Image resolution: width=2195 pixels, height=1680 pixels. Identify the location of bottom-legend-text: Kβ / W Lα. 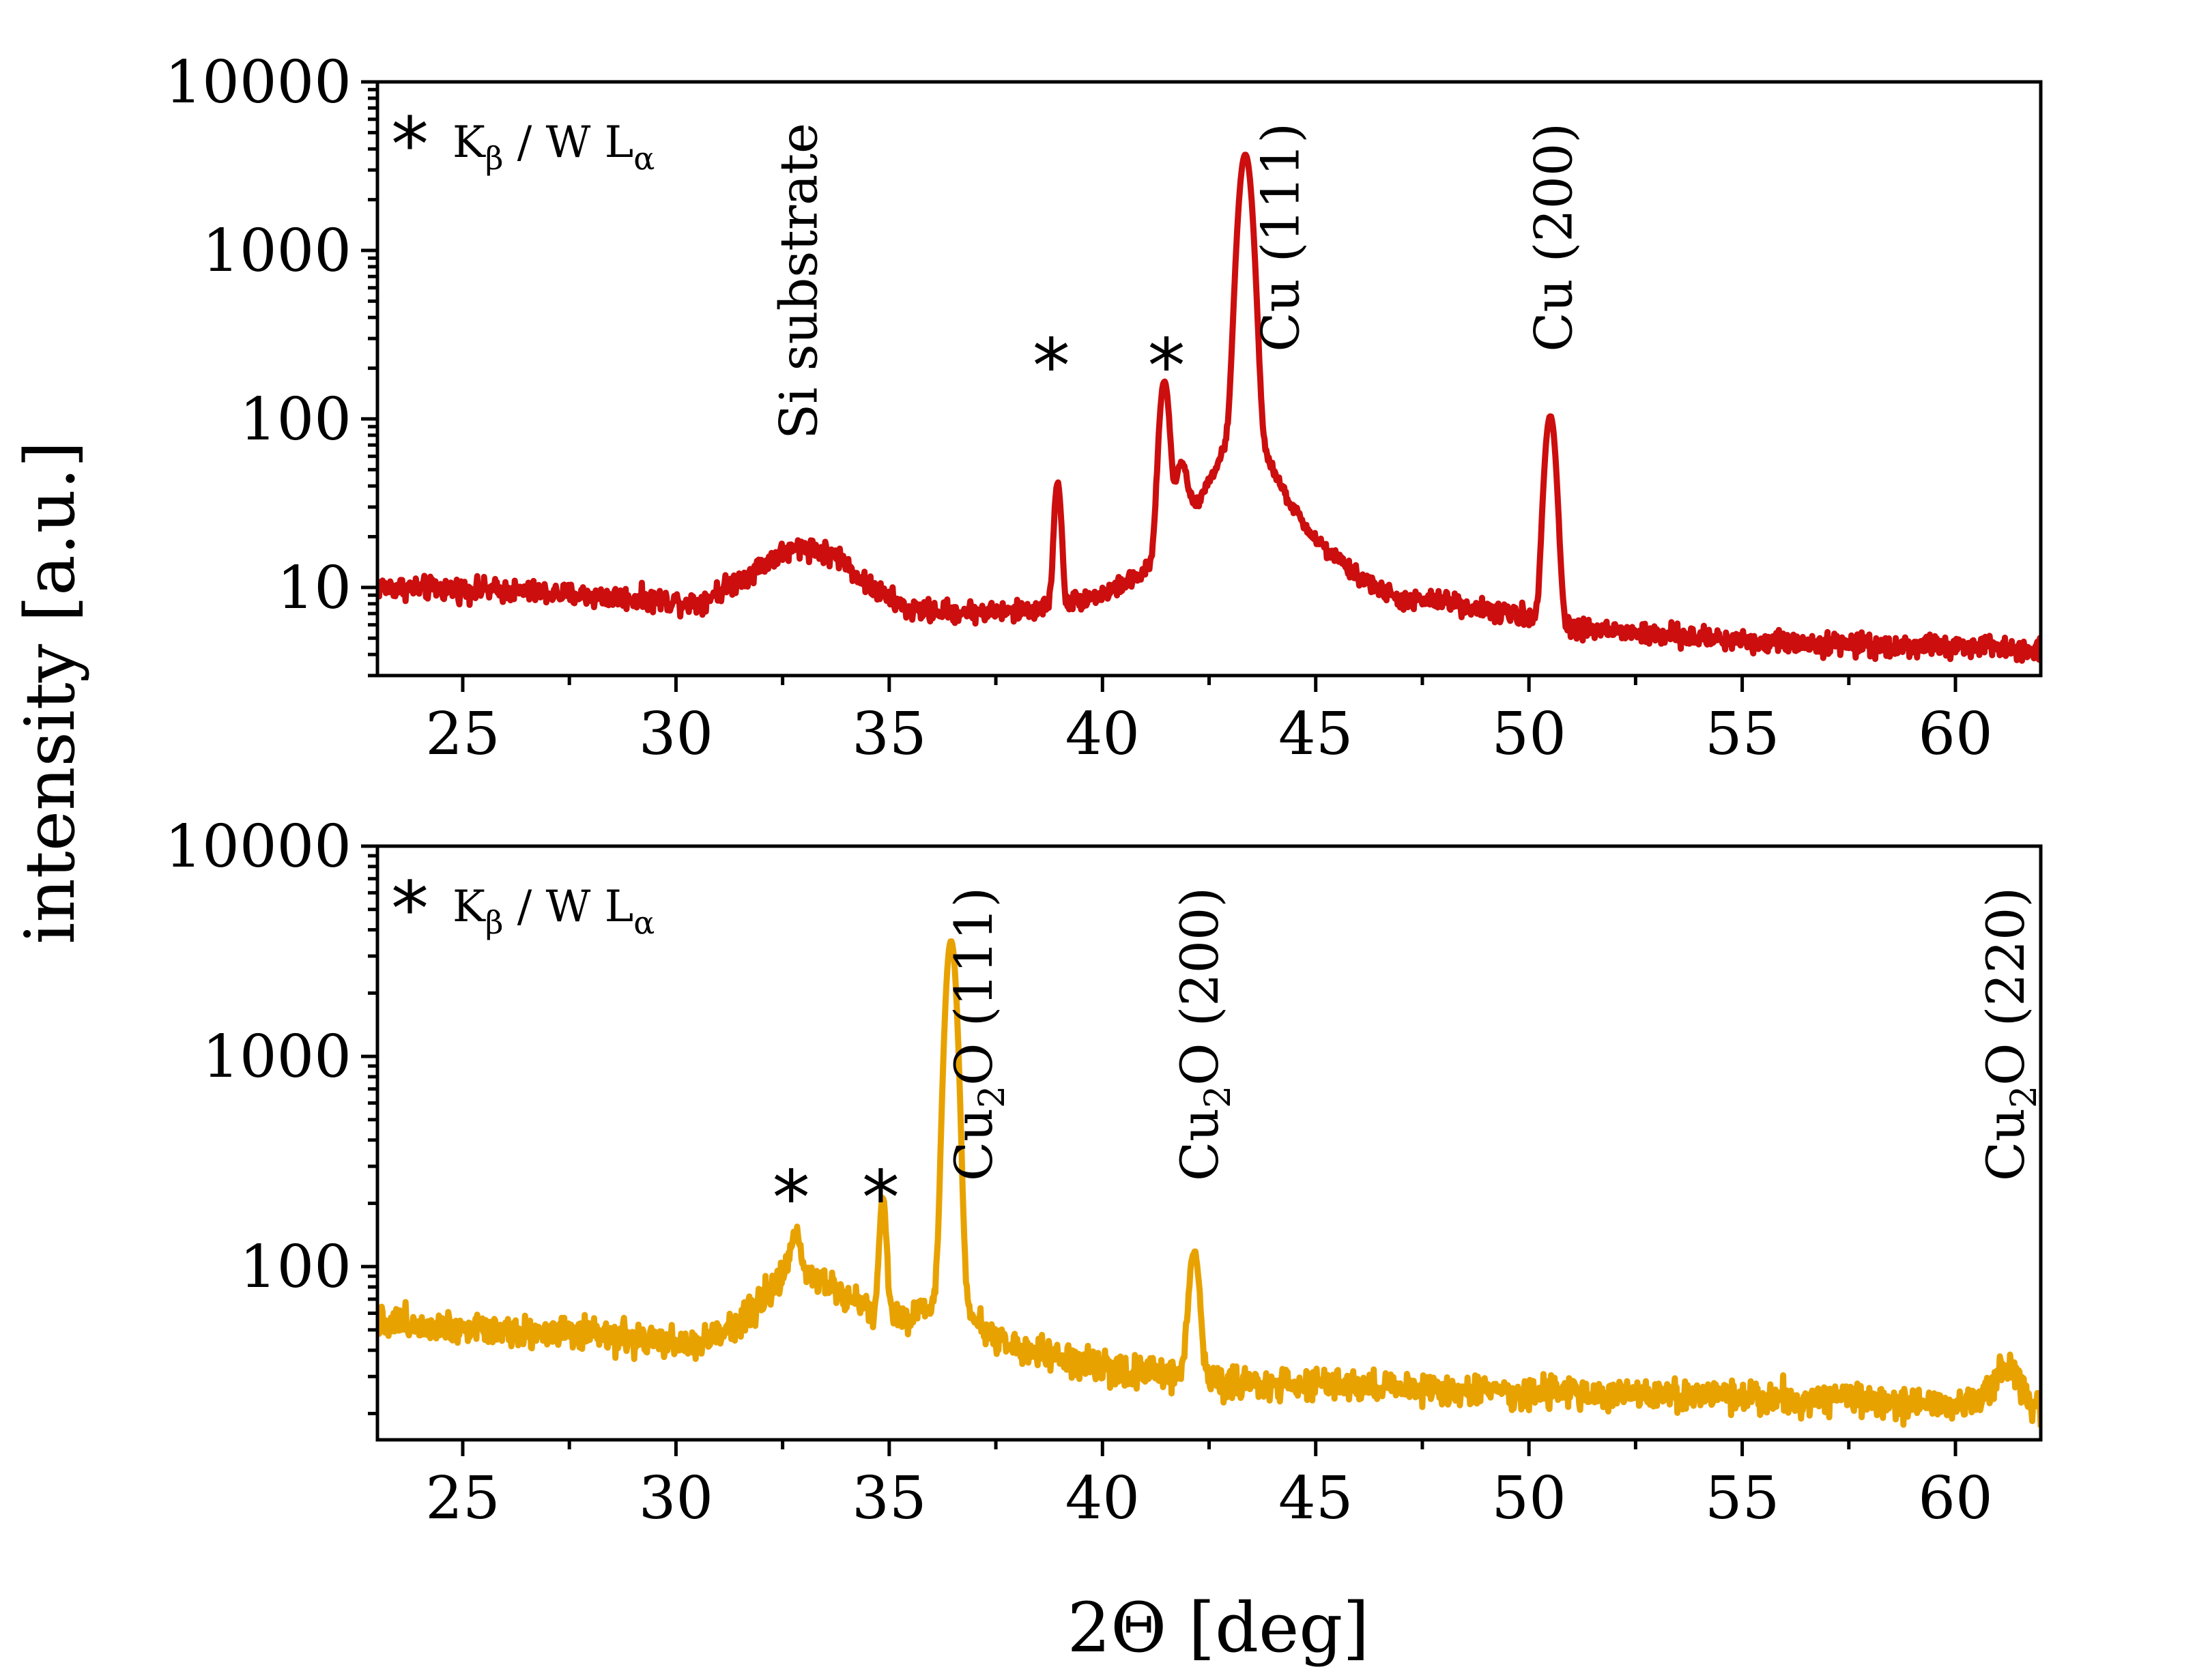
(554, 912).